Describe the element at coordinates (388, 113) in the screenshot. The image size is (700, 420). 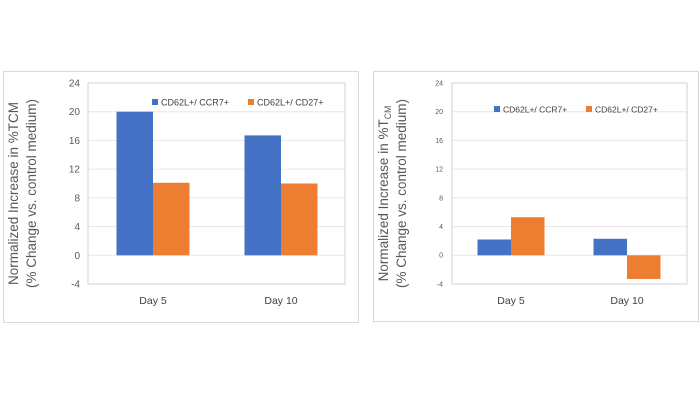
I see `y-axis-title-subscript: CM` at that location.